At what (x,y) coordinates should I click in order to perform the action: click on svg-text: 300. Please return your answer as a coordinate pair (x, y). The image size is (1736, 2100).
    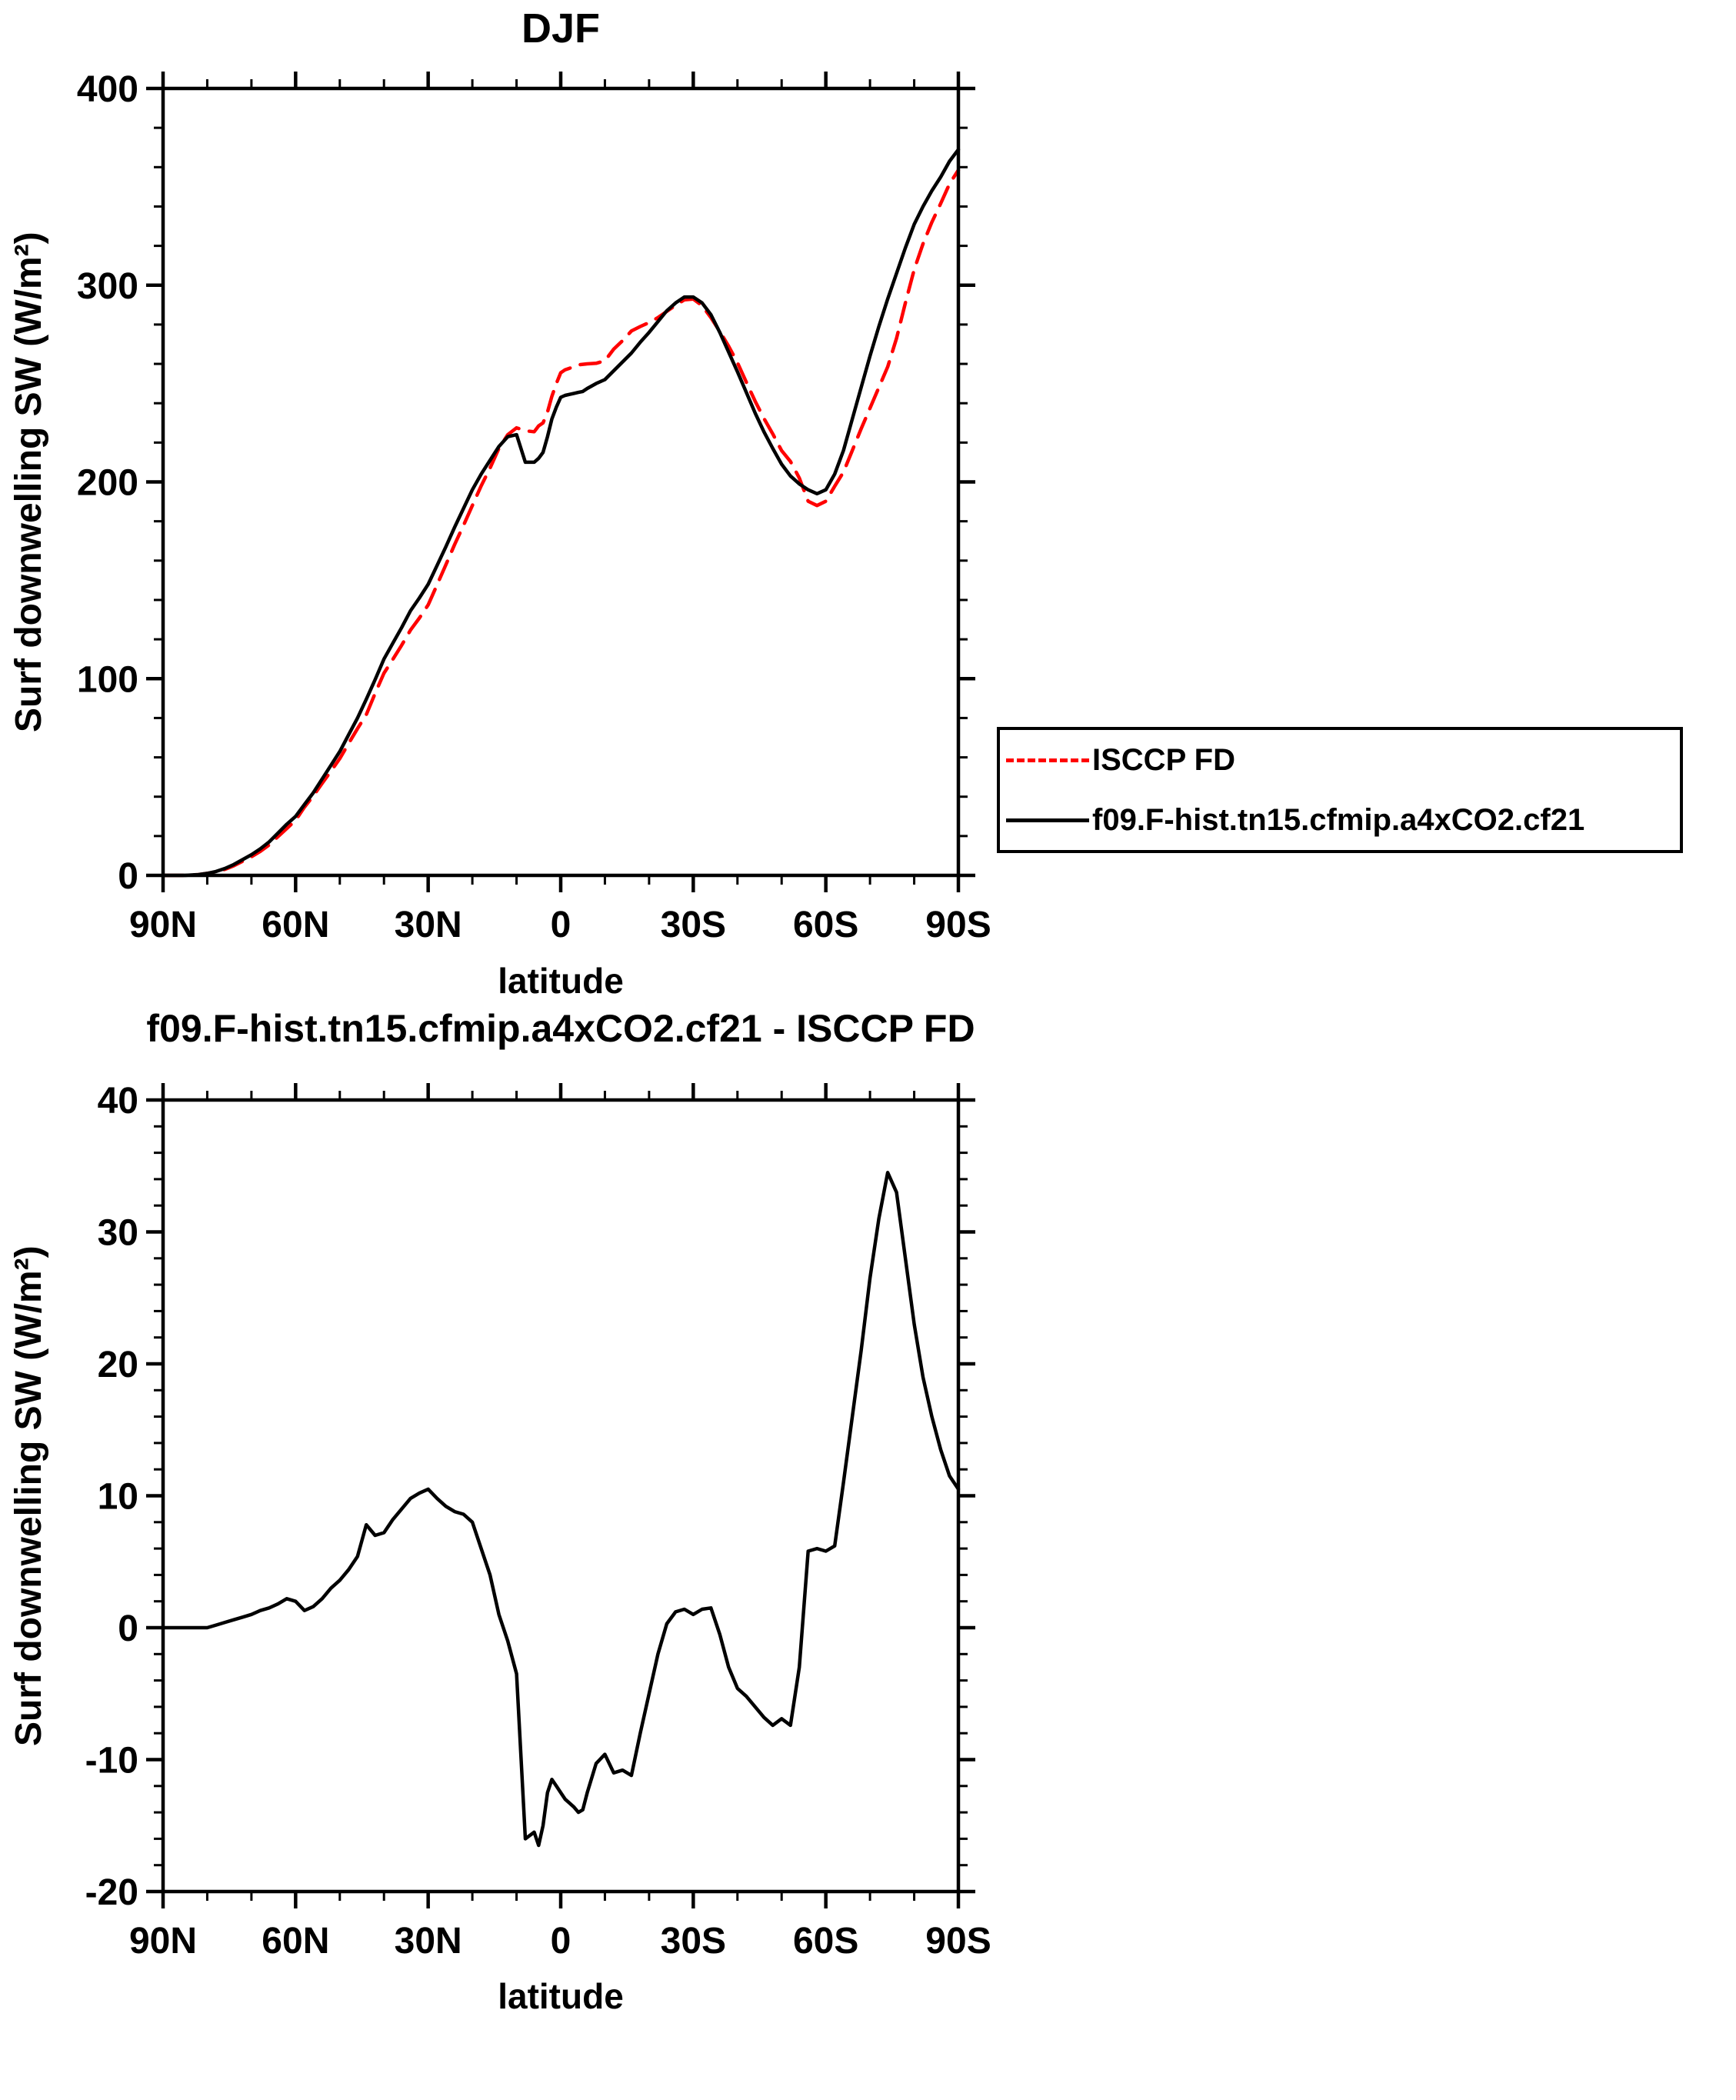
    Looking at the image, I should click on (107, 286).